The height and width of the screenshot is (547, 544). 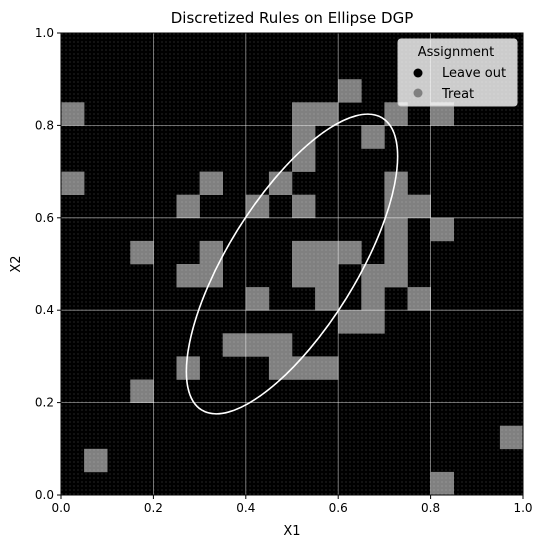 What do you see at coordinates (44, 33) in the screenshot?
I see `y-tick-label-5: 1.0` at bounding box center [44, 33].